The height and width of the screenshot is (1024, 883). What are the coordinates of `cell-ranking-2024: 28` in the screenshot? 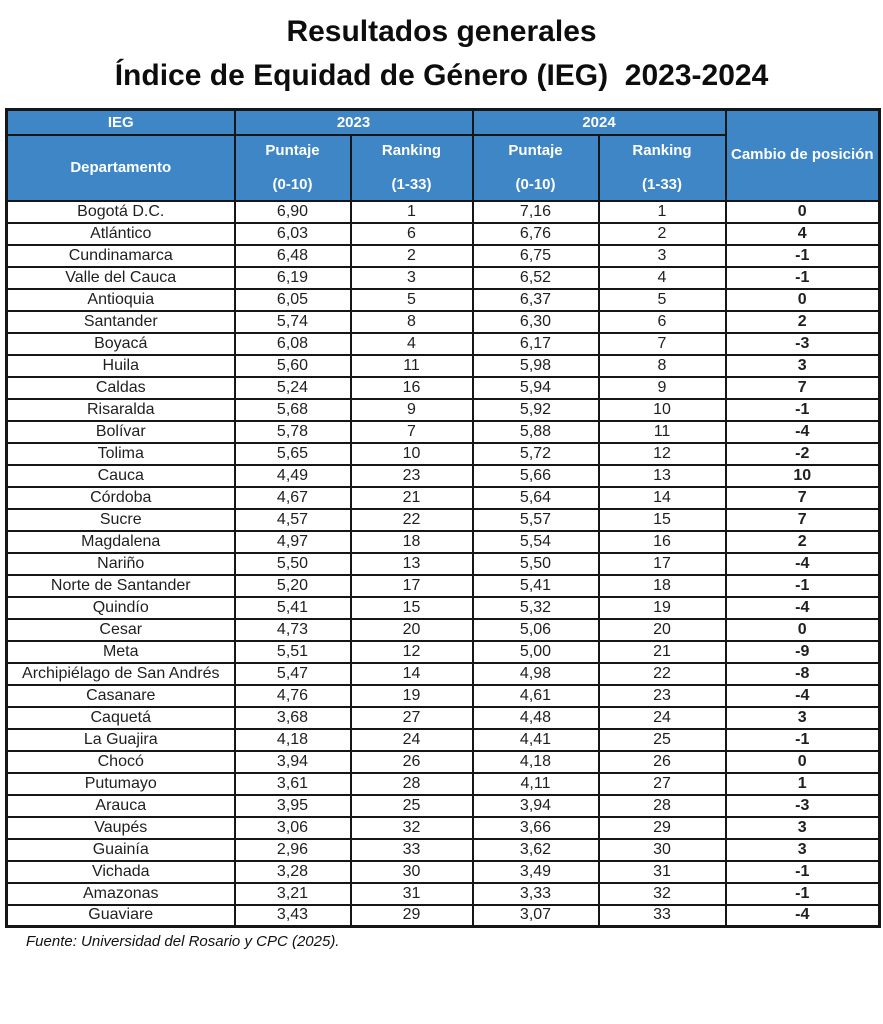 It's located at (662, 805).